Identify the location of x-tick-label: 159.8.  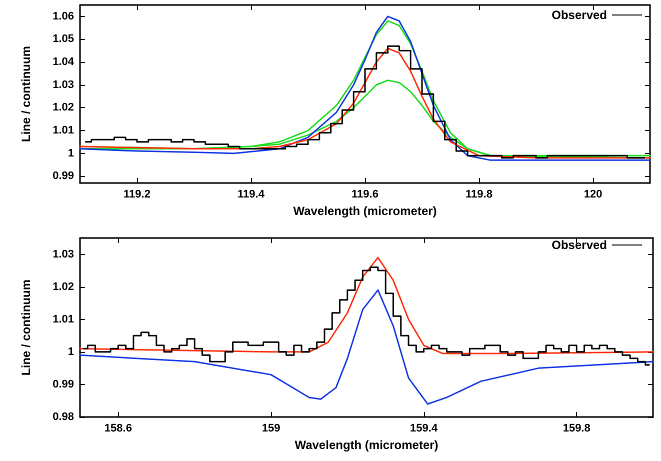
(576, 428).